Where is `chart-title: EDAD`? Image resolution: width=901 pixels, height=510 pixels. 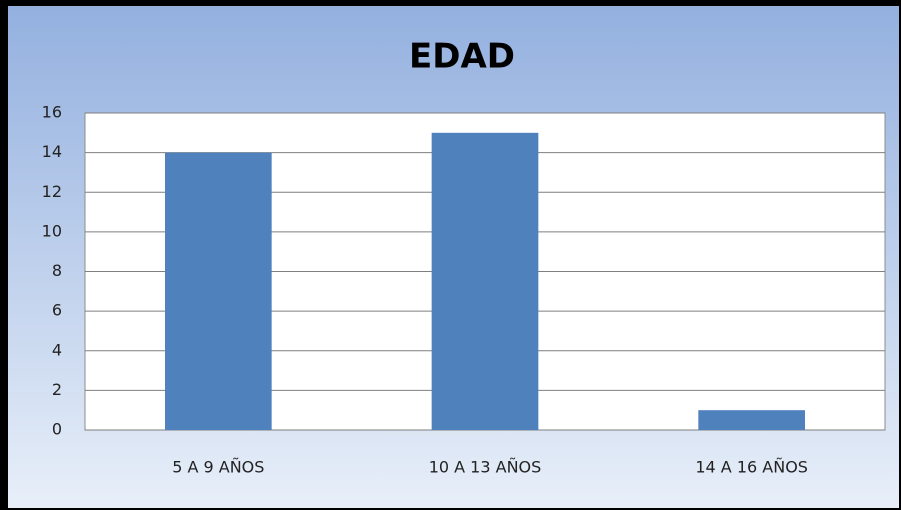
chart-title: EDAD is located at coordinates (462, 57).